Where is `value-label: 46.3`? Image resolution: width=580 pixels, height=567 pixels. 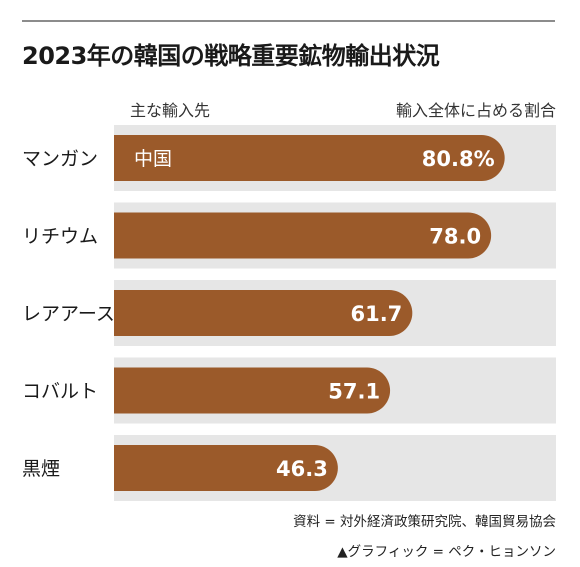
value-label: 46.3 is located at coordinates (302, 469).